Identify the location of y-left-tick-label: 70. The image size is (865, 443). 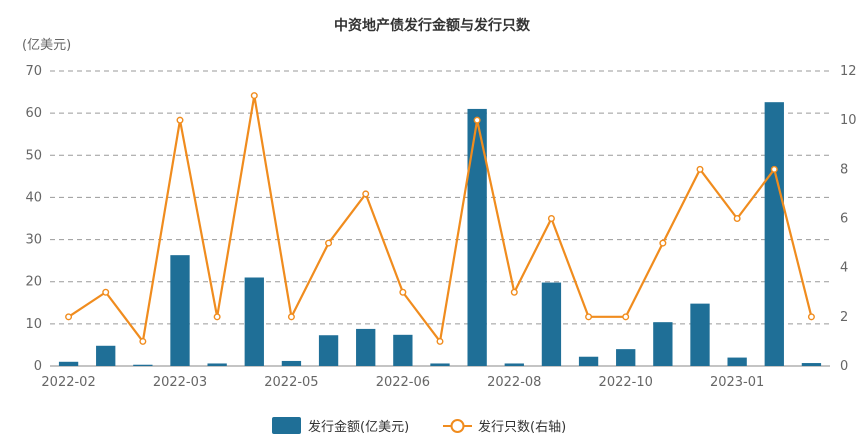
(33, 71).